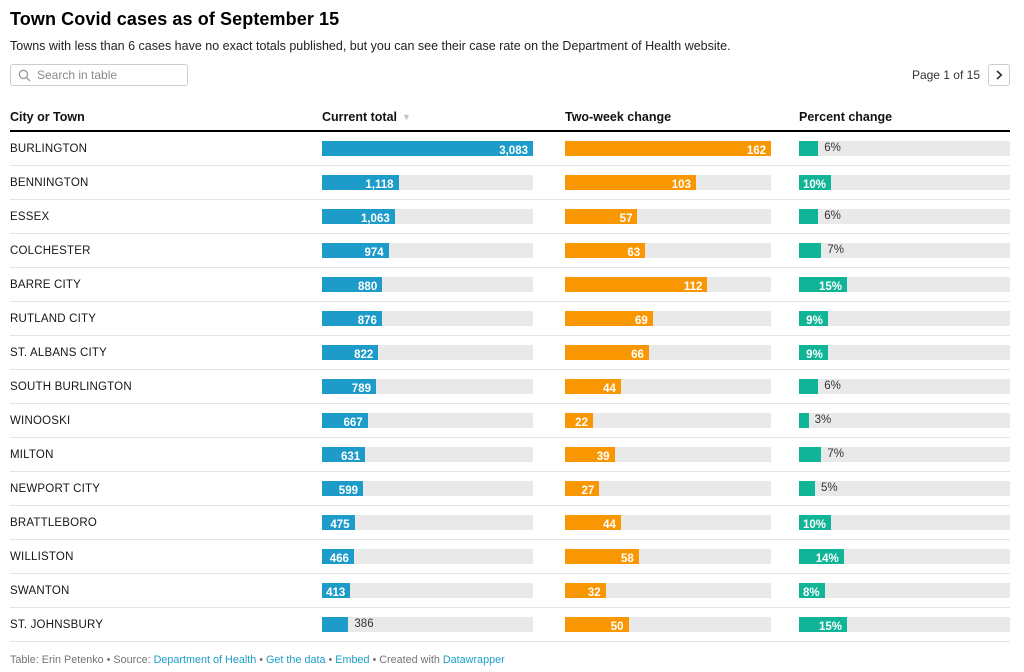 The image size is (1024, 672). I want to click on two-week-change-value-label: 32, so click(594, 593).